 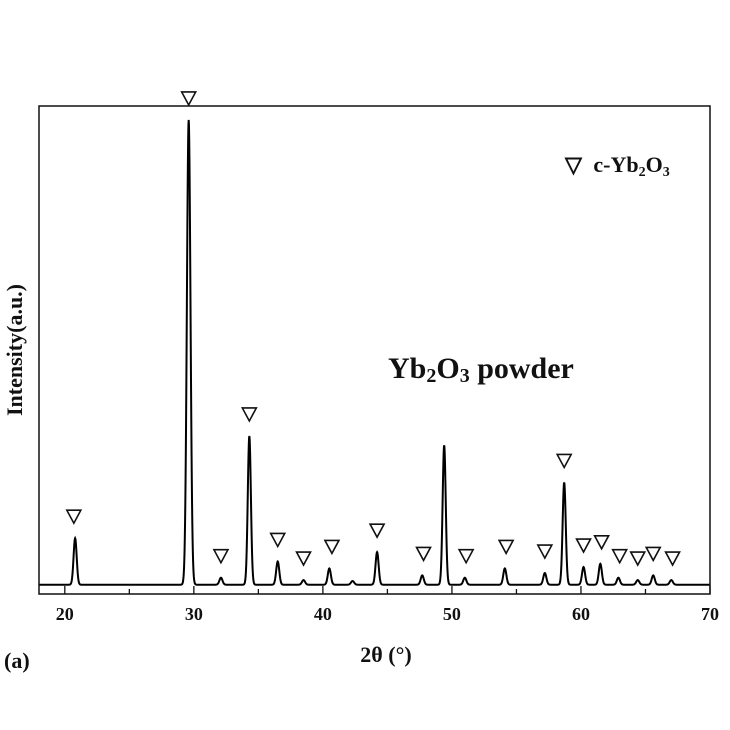 What do you see at coordinates (385, 654) in the screenshot?
I see `x-axis-label: 2θ (°)` at bounding box center [385, 654].